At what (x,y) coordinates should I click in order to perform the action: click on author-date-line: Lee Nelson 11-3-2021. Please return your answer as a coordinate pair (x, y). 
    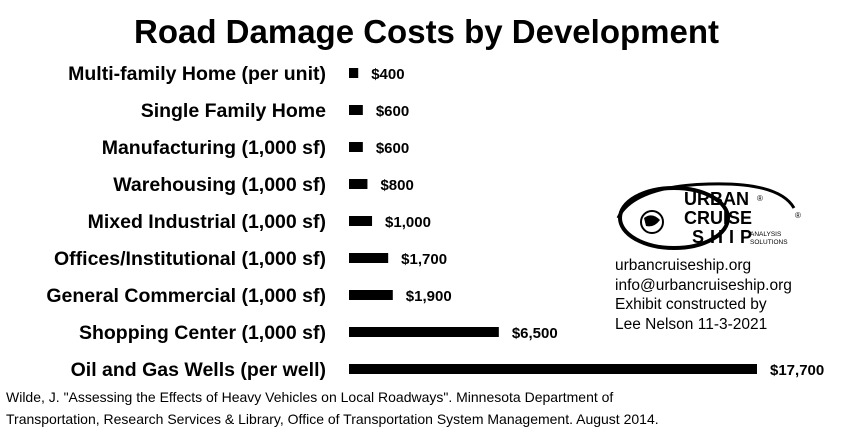
    Looking at the image, I should click on (691, 324).